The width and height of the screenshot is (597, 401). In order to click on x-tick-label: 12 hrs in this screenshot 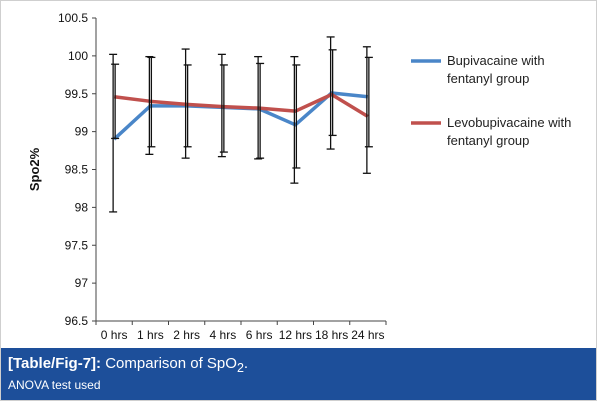, I will do `click(295, 335)`.